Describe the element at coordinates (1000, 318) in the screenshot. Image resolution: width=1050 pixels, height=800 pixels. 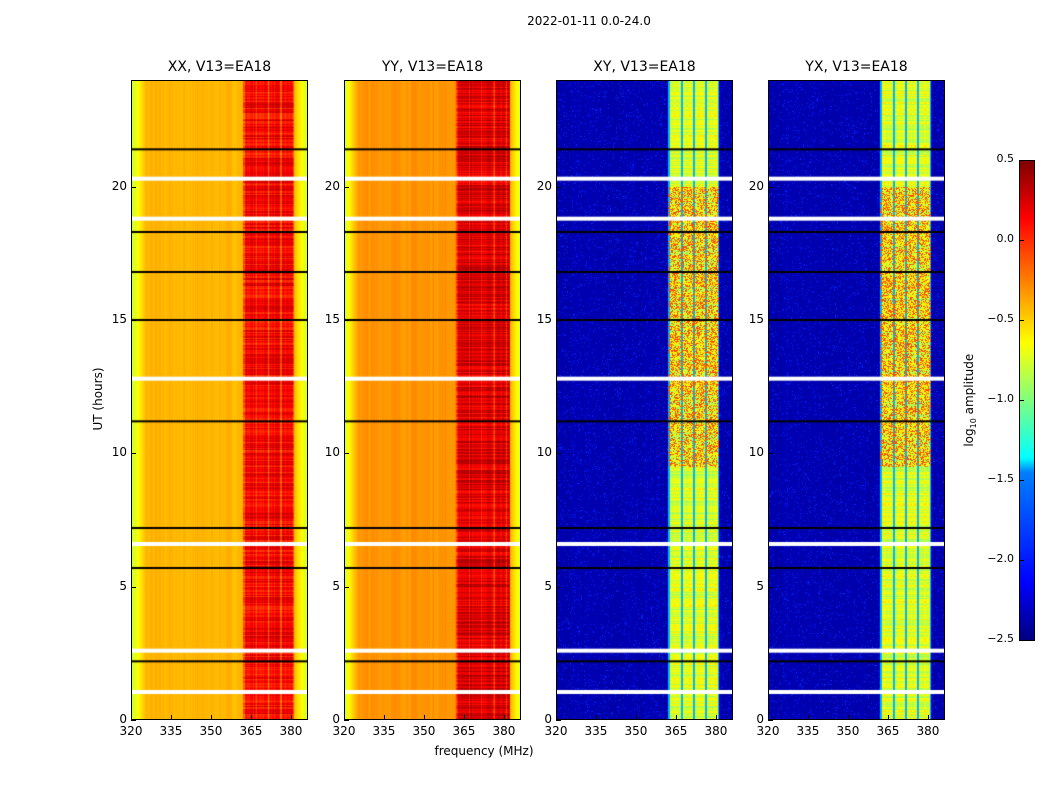
I see `colorbar-tick-label: −0.5` at that location.